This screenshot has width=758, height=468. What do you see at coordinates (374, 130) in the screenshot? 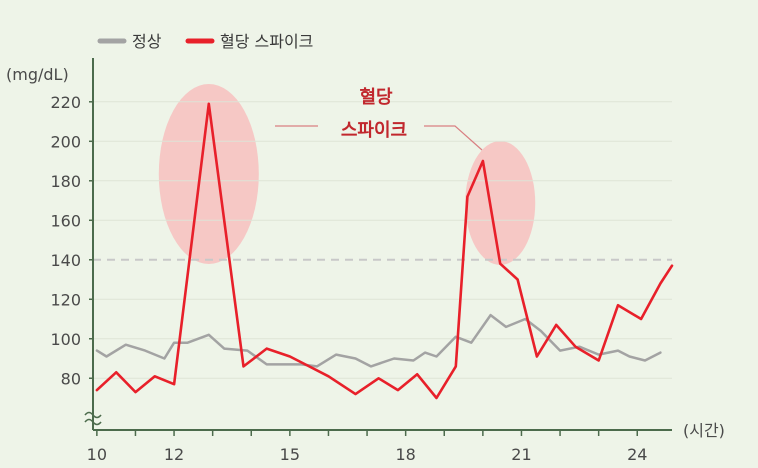
I see `annotation-label-line2: 스파이크` at bounding box center [374, 130].